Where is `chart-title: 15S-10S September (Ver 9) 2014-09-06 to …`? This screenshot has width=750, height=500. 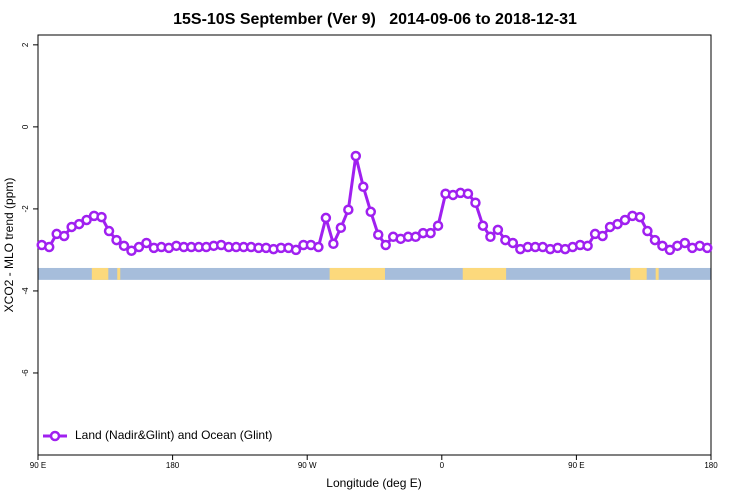 chart-title: 15S-10S September (Ver 9) 2014-09-06 to … is located at coordinates (375, 19).